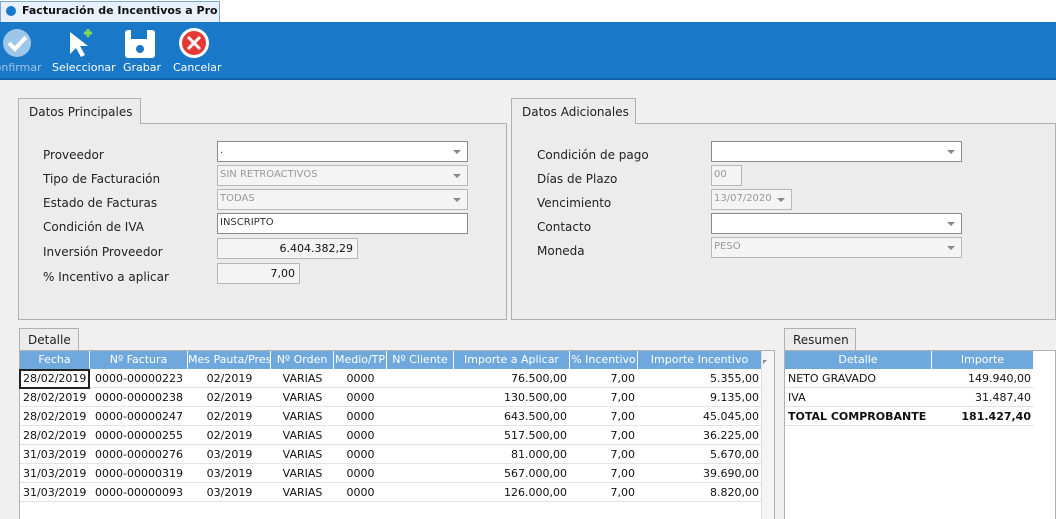  What do you see at coordinates (139, 416) in the screenshot?
I see `table-cell: 0000-00000247` at bounding box center [139, 416].